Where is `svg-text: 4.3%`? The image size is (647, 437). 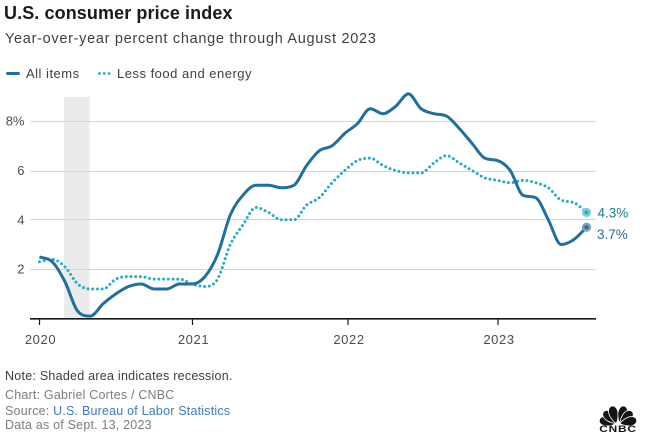 svg-text: 4.3% is located at coordinates (613, 213).